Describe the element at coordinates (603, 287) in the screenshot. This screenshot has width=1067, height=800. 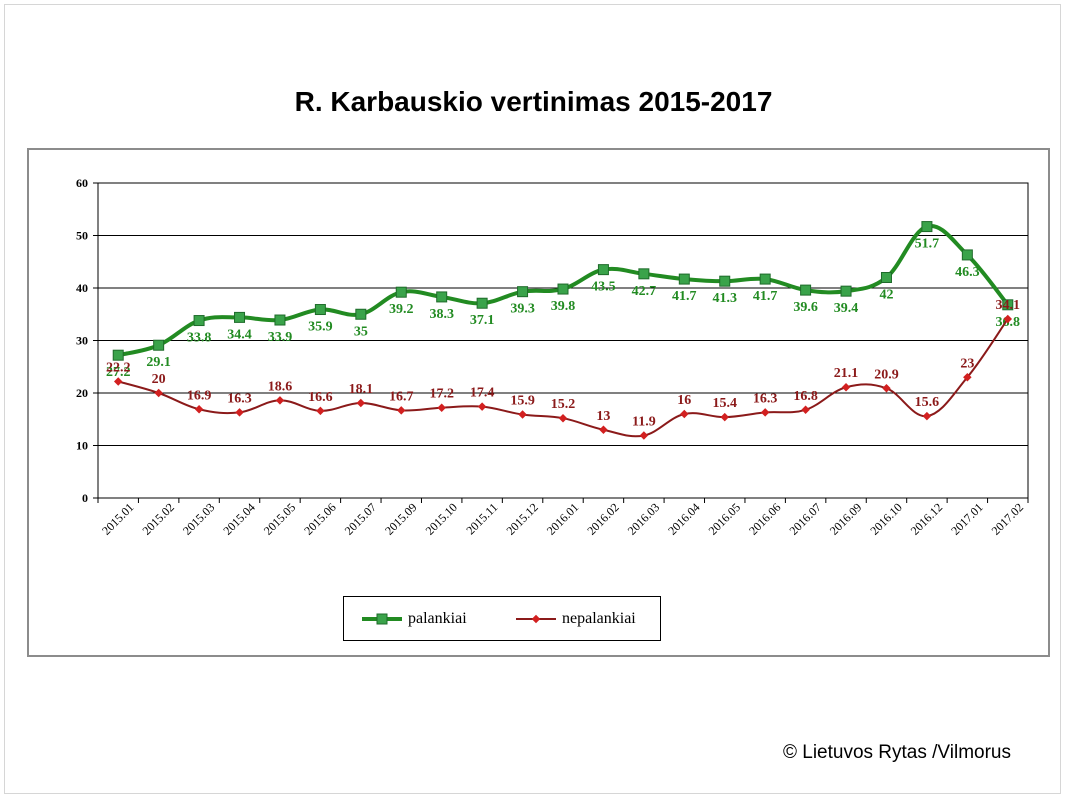
I see `data-label-palankiai: 43.5` at that location.